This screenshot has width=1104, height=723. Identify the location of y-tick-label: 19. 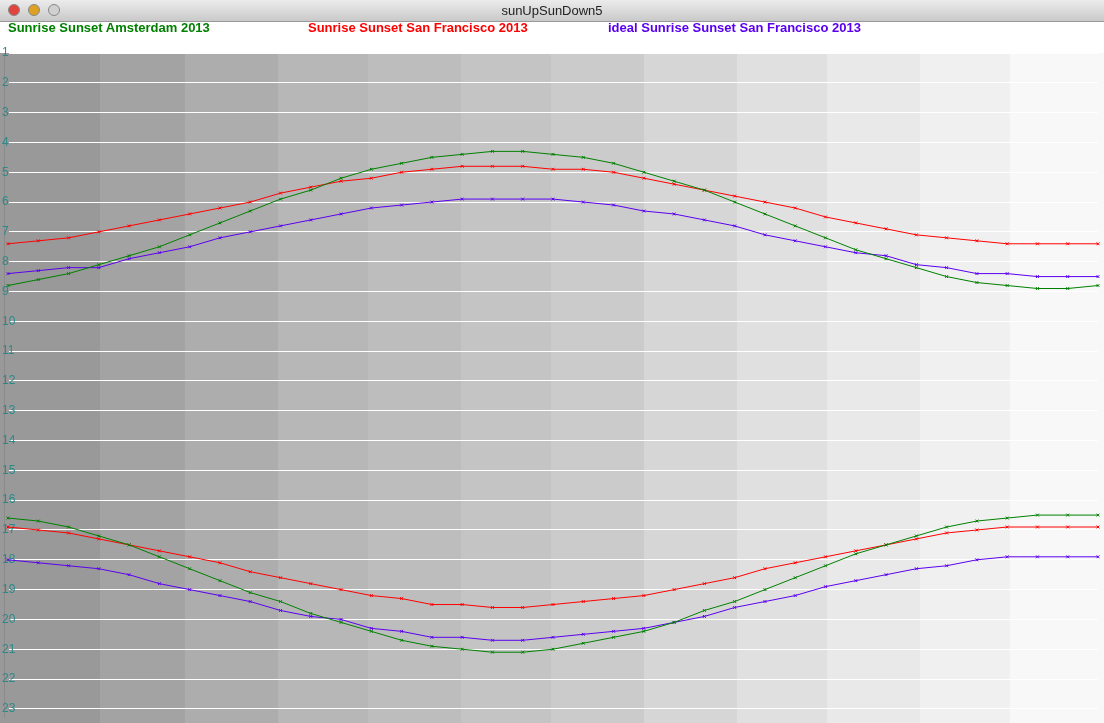
(9, 588).